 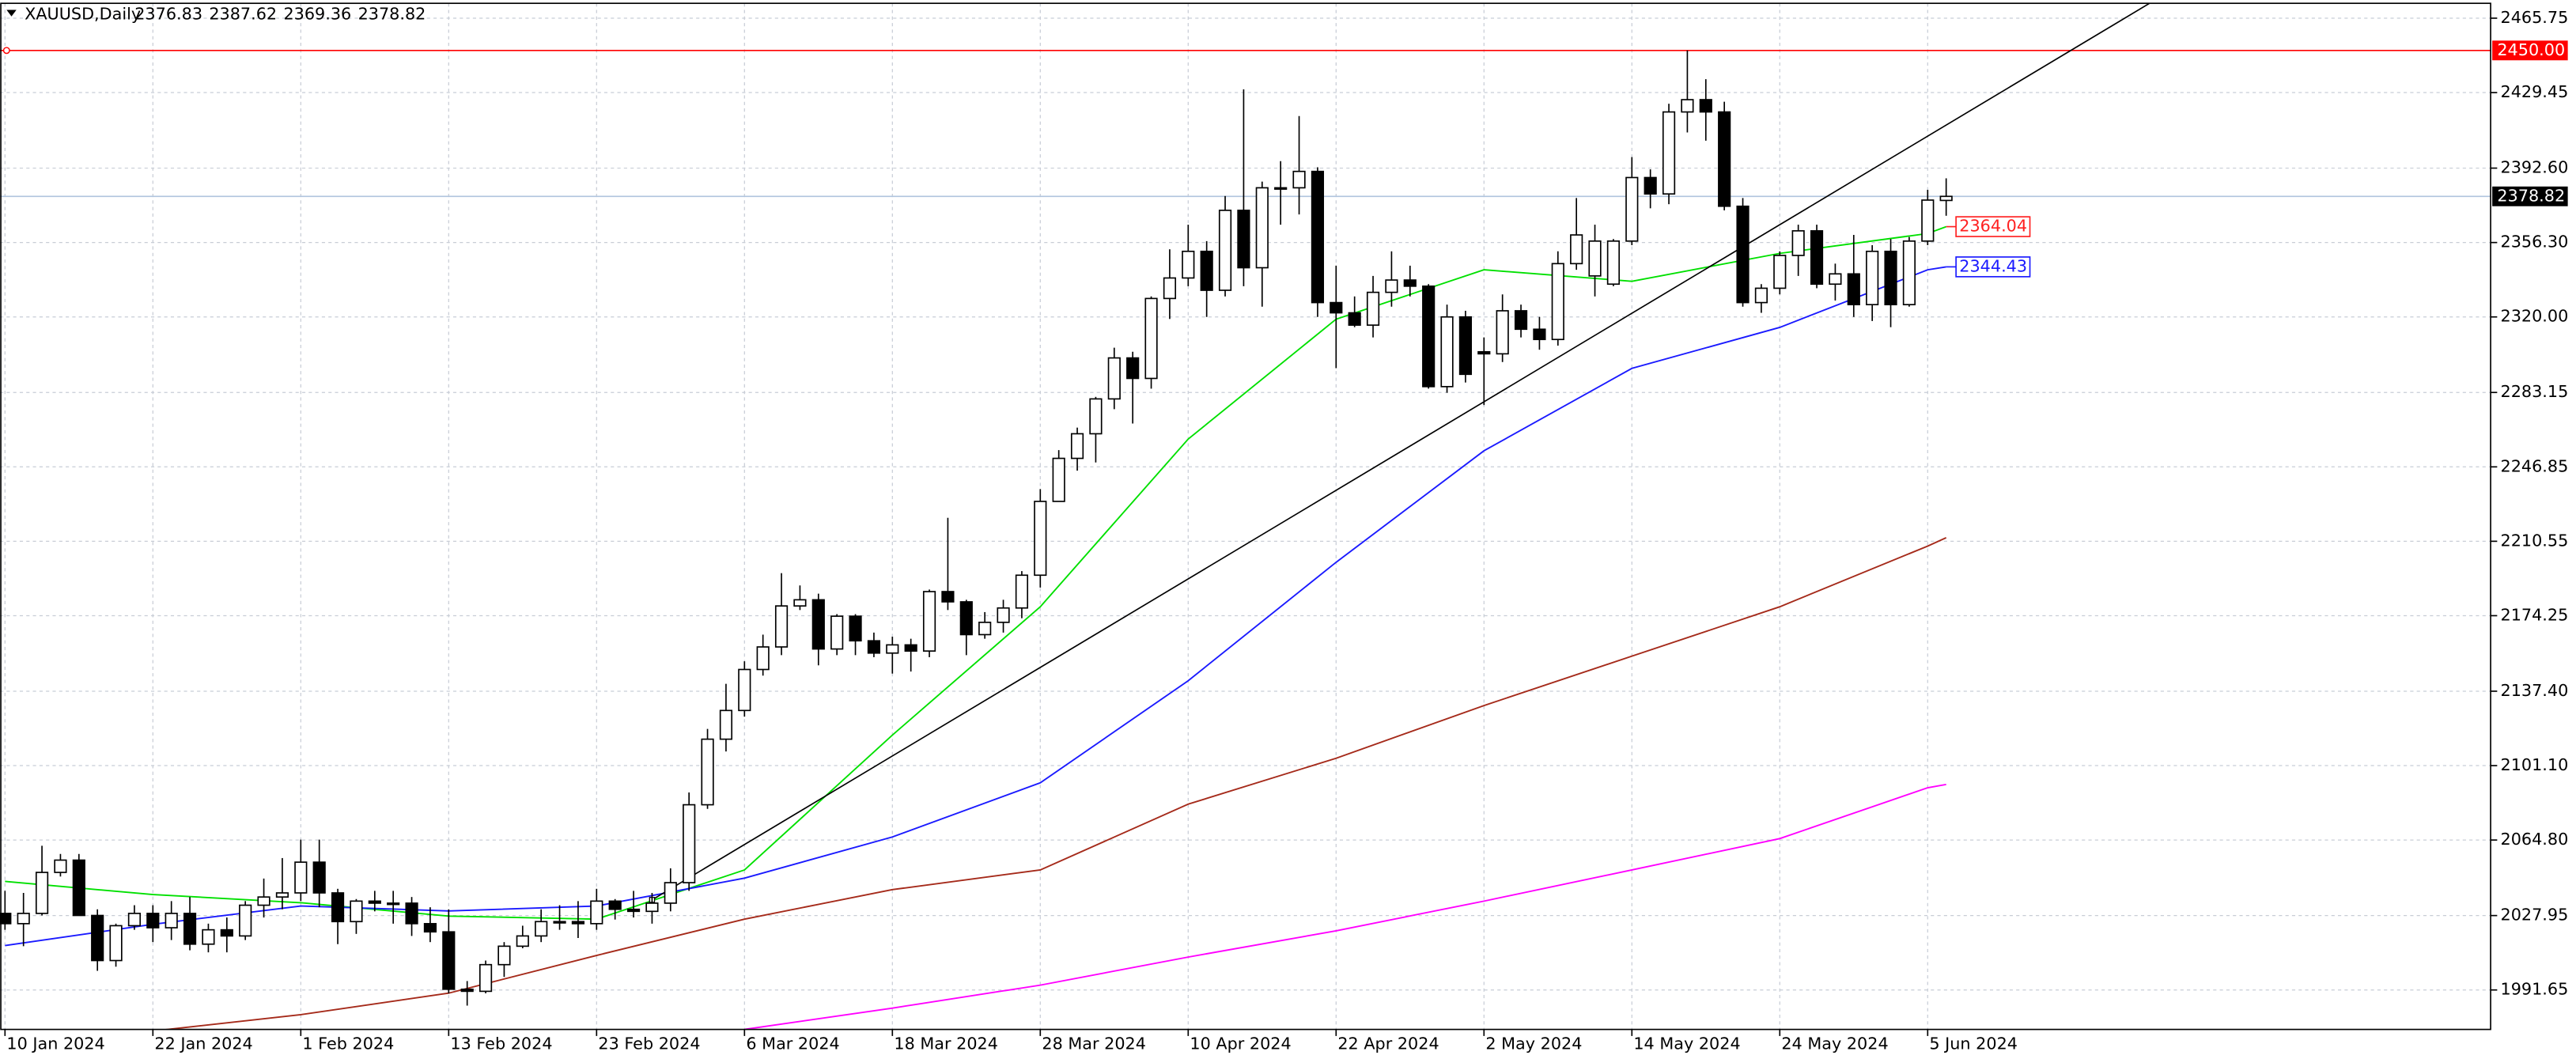 I want to click on bid-label: 2378.82, so click(x=2531, y=195).